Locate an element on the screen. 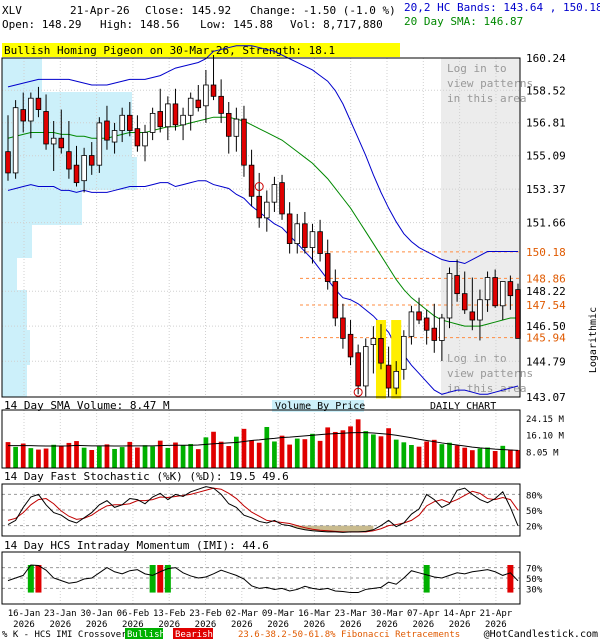 This screenshot has height=640, width=600. stochastic-tick-label: 50% is located at coordinates (534, 512).